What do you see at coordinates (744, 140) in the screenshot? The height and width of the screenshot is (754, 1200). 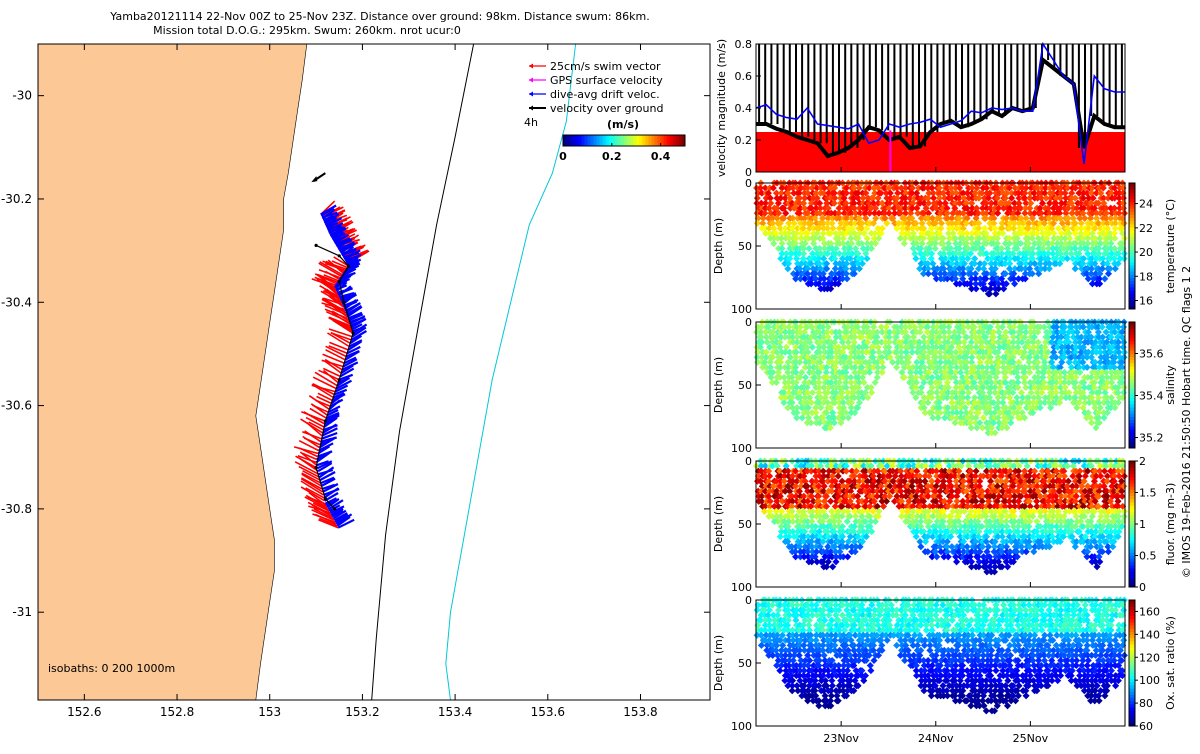 I see `velocity-y-tick-label: 0.2` at bounding box center [744, 140].